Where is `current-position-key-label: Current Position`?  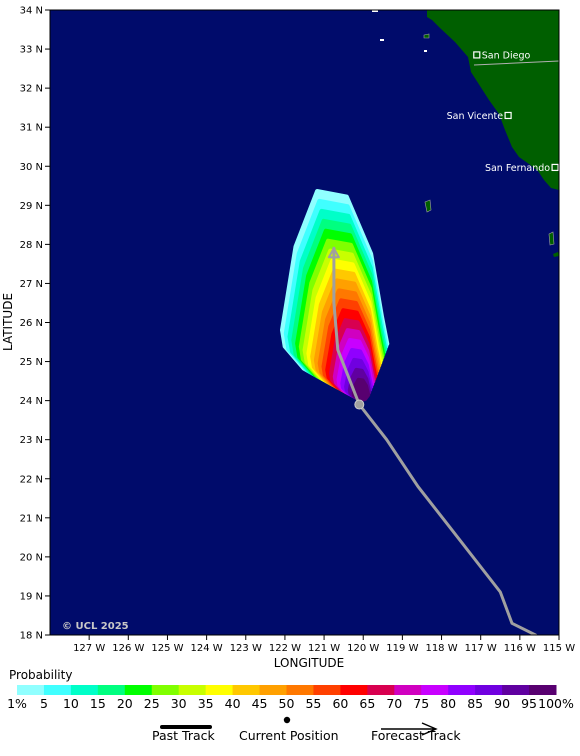
current-position-key-label: Current Position is located at coordinates (289, 735).